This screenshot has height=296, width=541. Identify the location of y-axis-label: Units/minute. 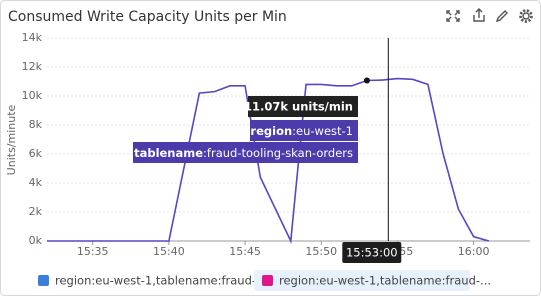
(11, 139).